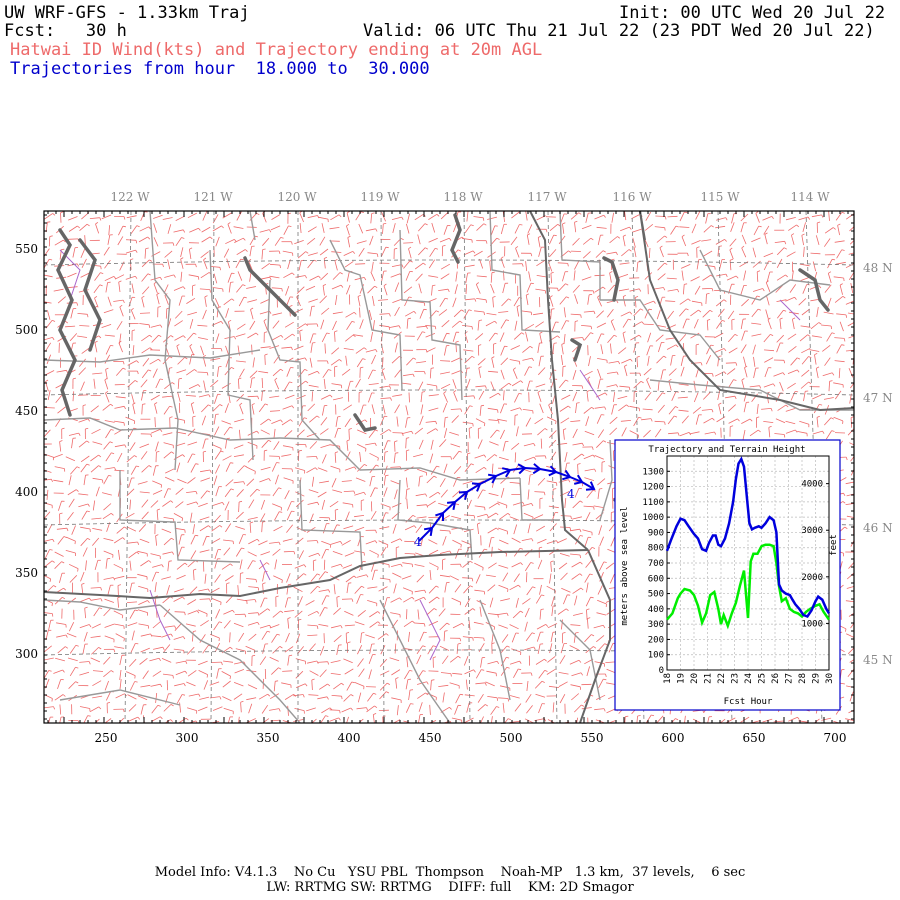 The height and width of the screenshot is (900, 900). What do you see at coordinates (726, 450) in the screenshot?
I see `inset-title: Trajectory and Terrain Height` at bounding box center [726, 450].